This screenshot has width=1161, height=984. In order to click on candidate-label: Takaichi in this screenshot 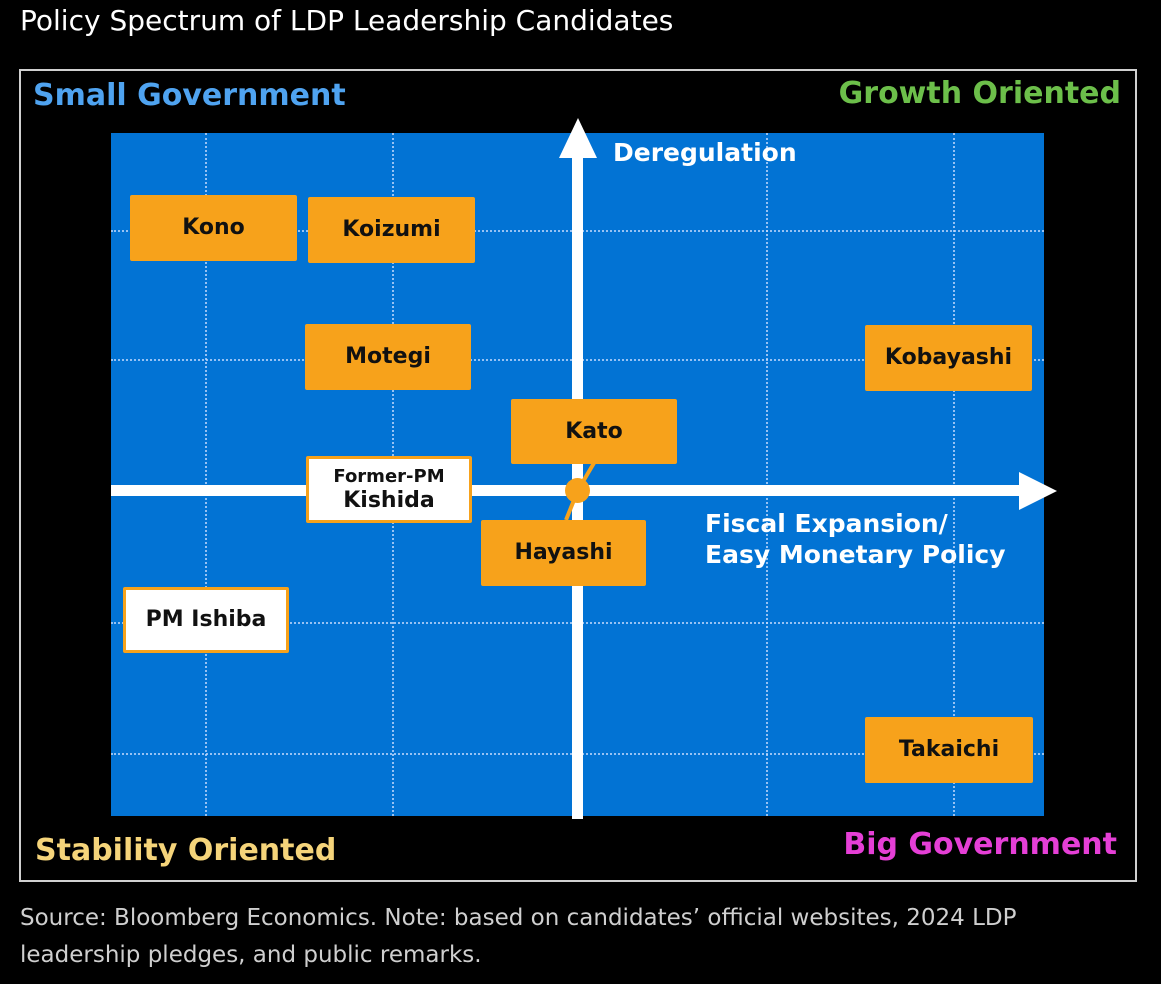, I will do `click(949, 749)`.